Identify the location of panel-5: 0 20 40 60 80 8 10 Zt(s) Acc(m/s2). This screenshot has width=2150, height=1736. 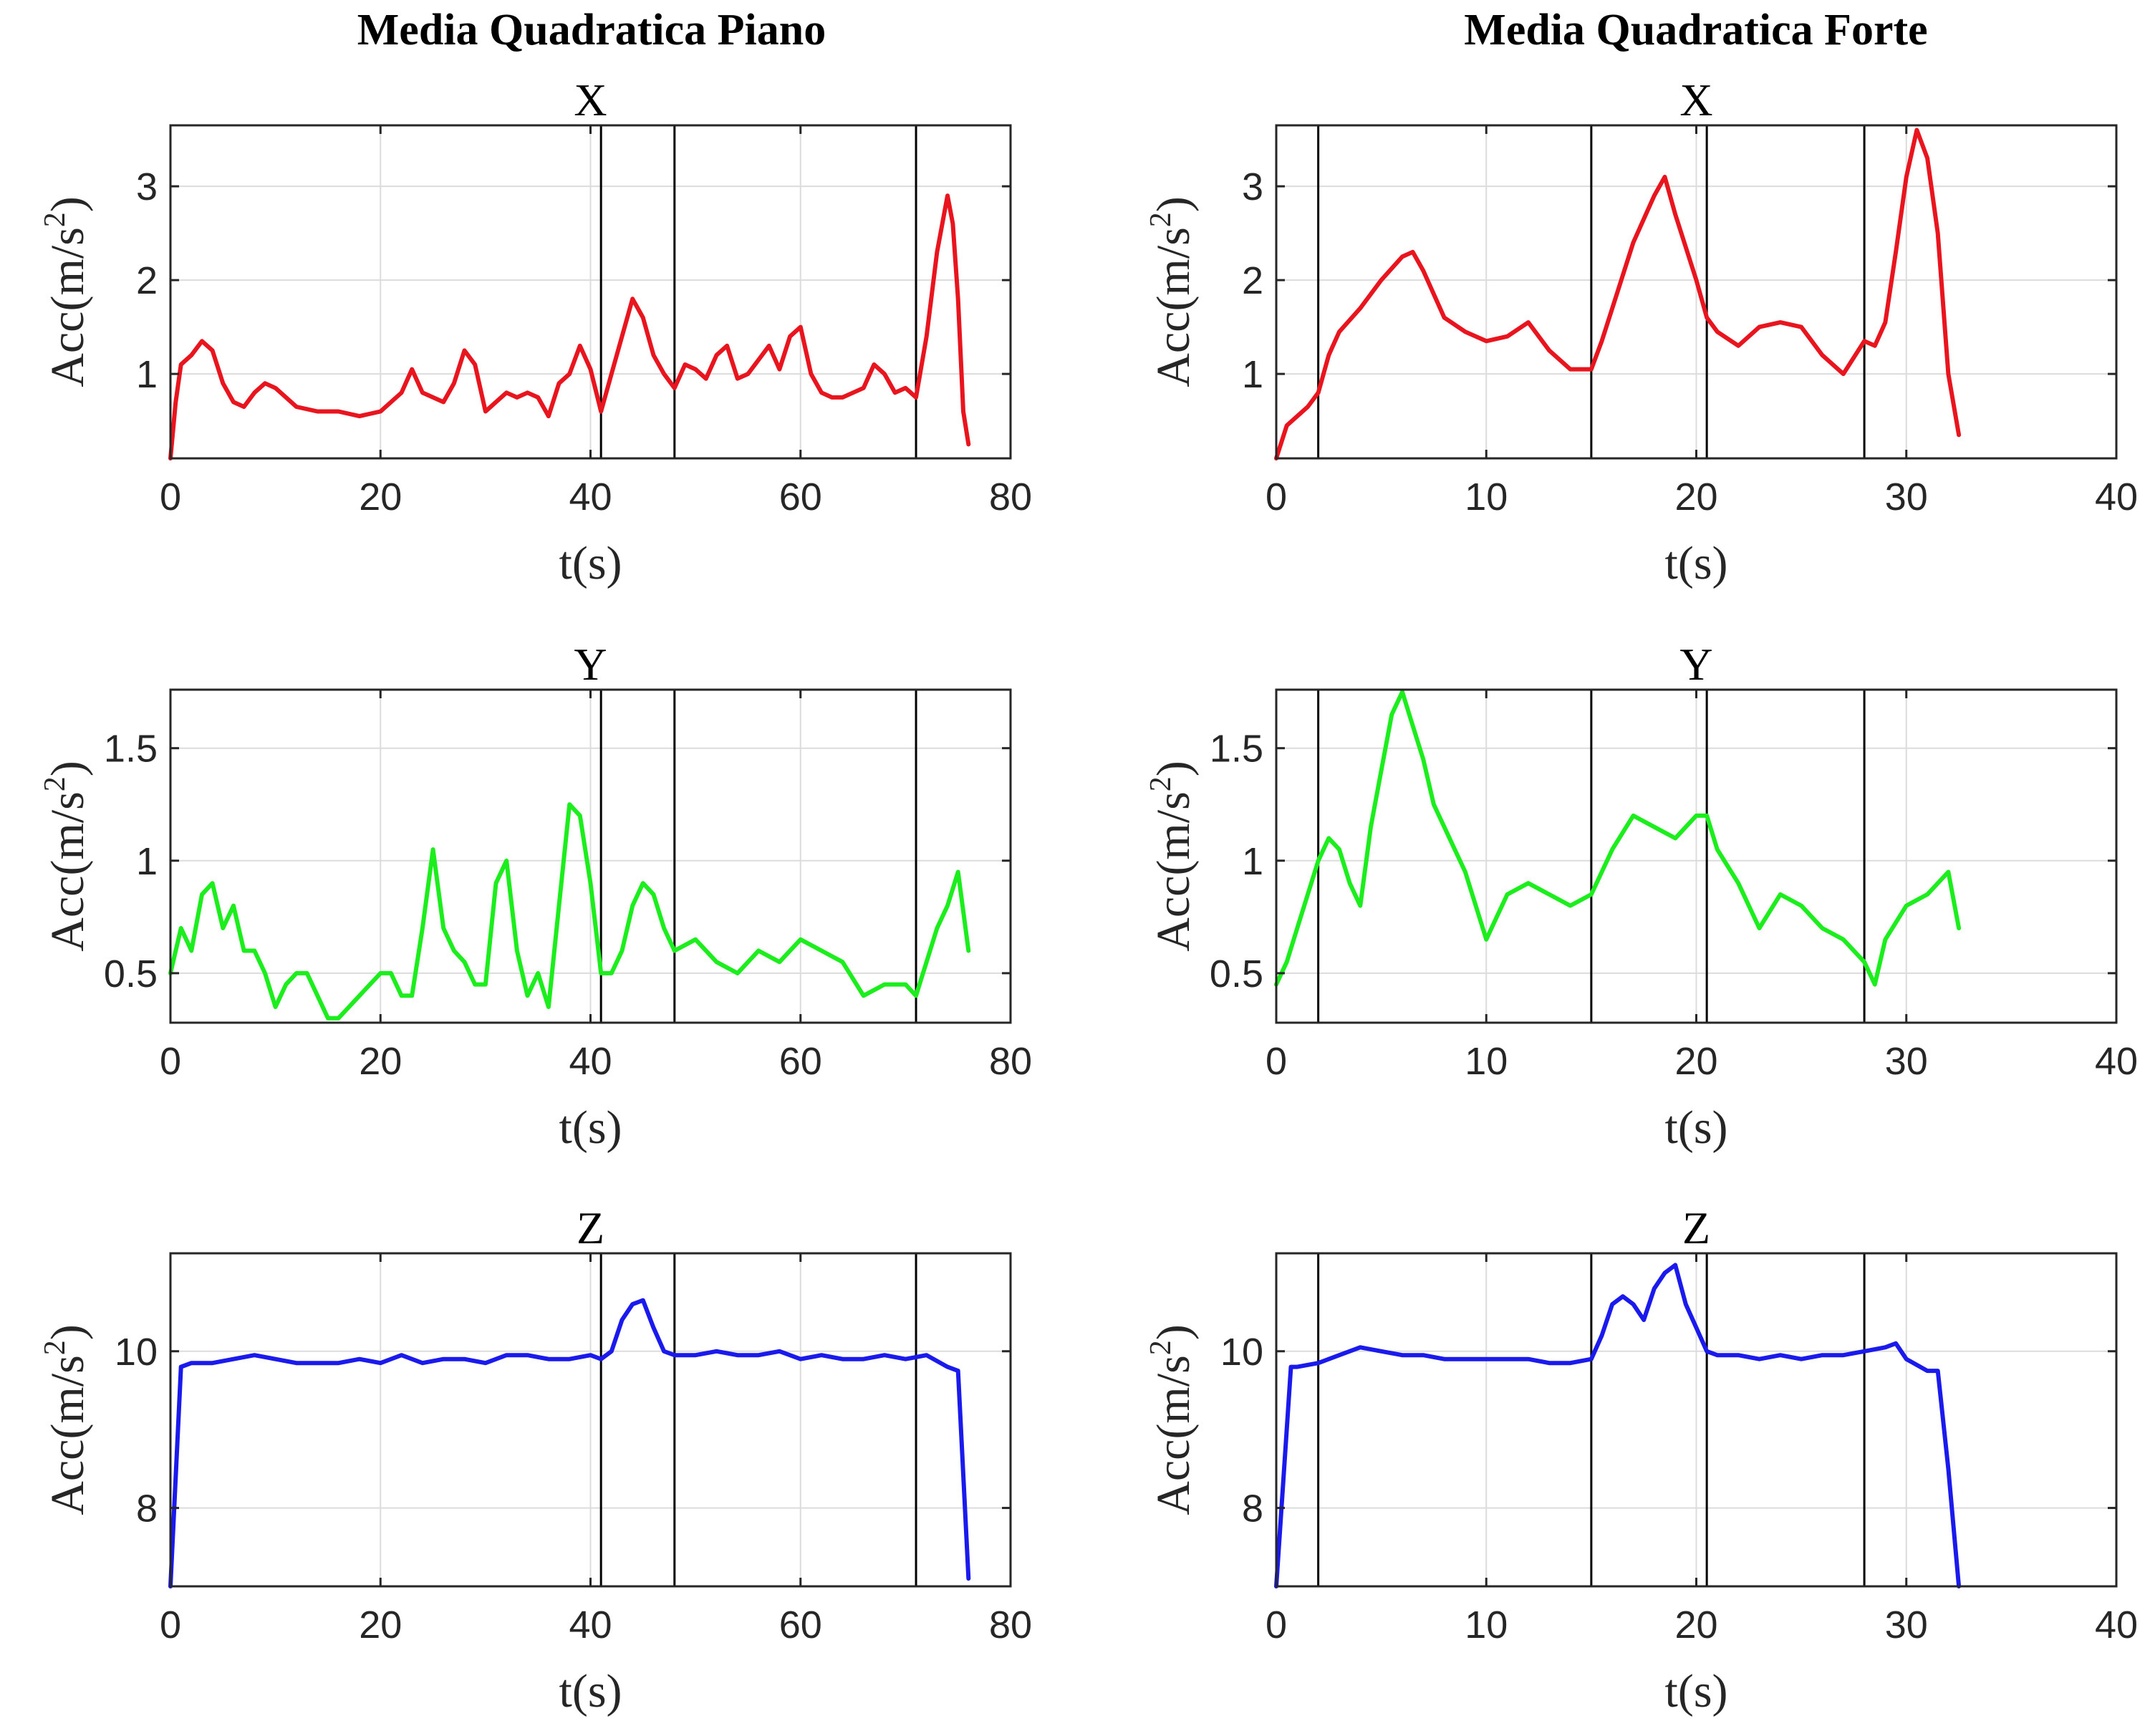
(535, 1459).